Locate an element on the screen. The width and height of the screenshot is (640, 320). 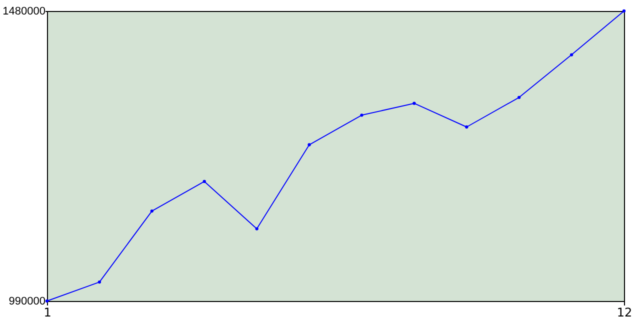
y-tick-label: 1480000 is located at coordinates (24, 12).